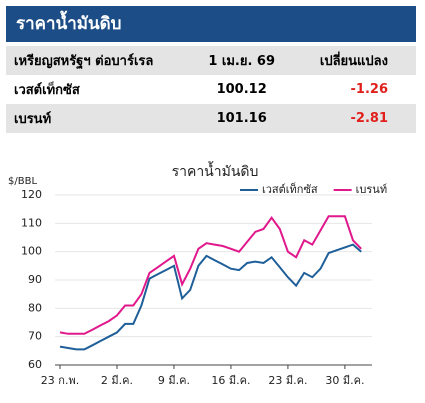  I want to click on column-header: เหรียญสหรัฐฯ ต่อบาร์เรล, so click(99, 60).